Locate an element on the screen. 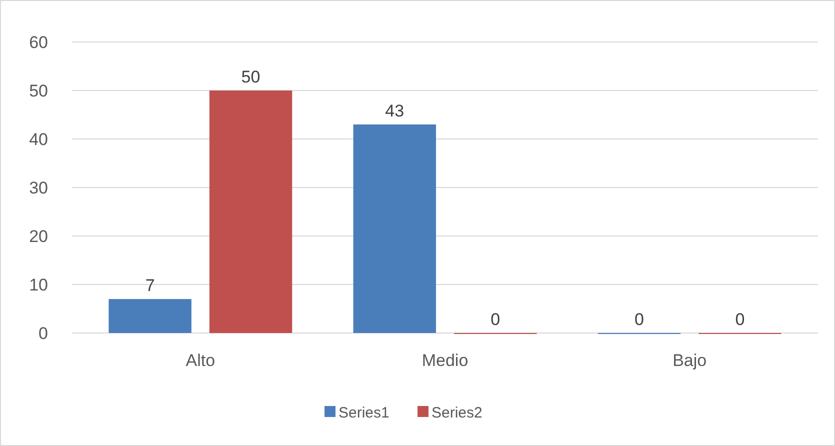 The width and height of the screenshot is (835, 446). x-tick-label: Alto is located at coordinates (201, 360).